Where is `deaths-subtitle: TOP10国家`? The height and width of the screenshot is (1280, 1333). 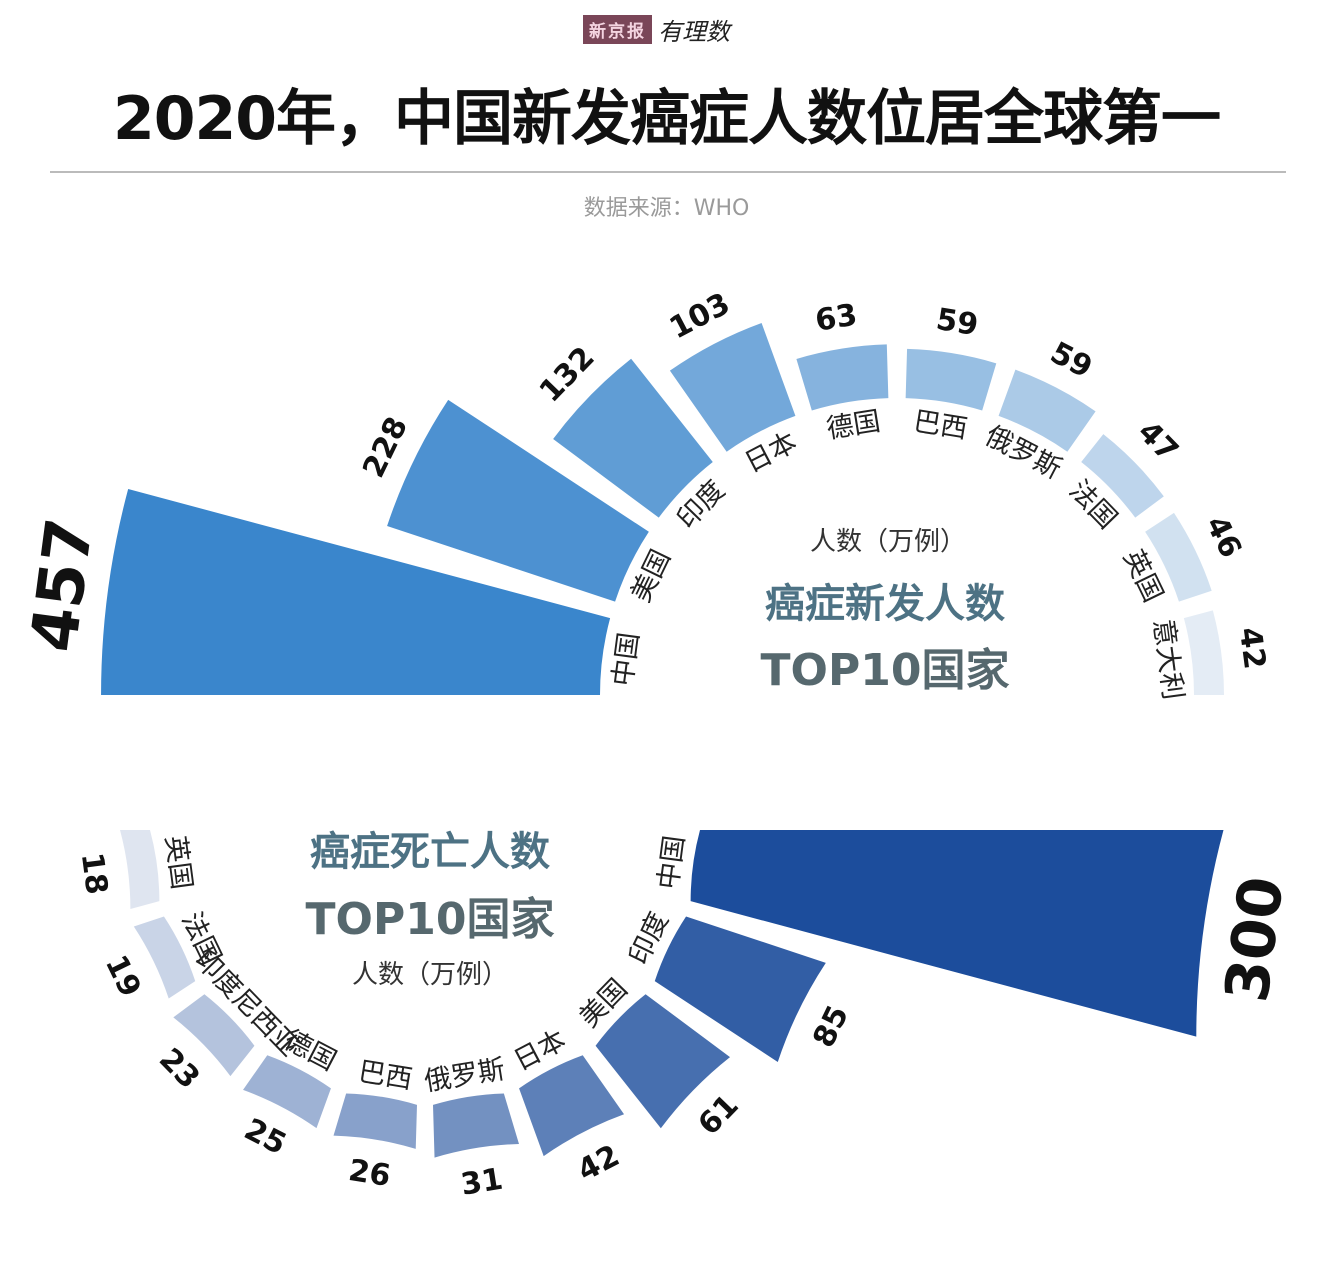
deaths-subtitle: TOP10国家 is located at coordinates (430, 919).